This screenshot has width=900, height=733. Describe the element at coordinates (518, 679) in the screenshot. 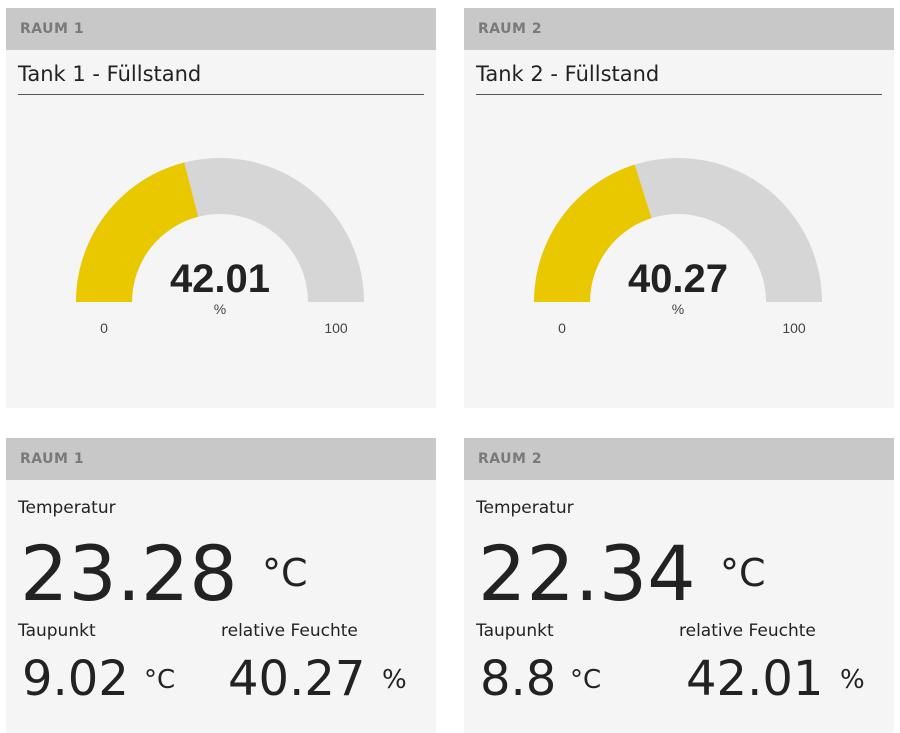

I see `dew-point-value: 8.8` at that location.